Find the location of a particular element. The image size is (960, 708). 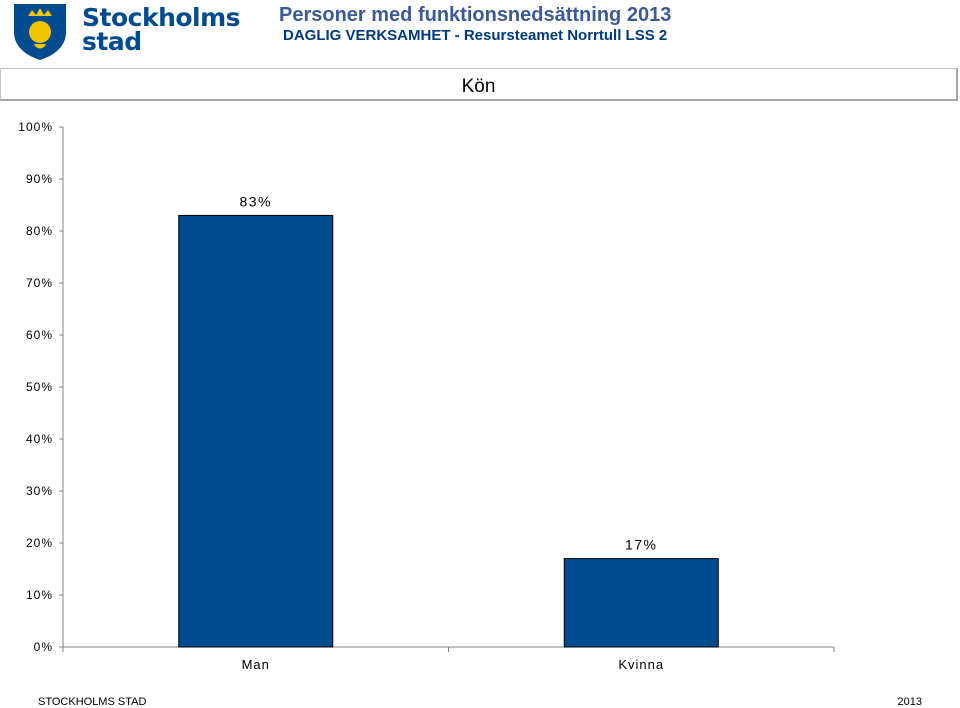

y-tick-label: 100% is located at coordinates (35, 127).